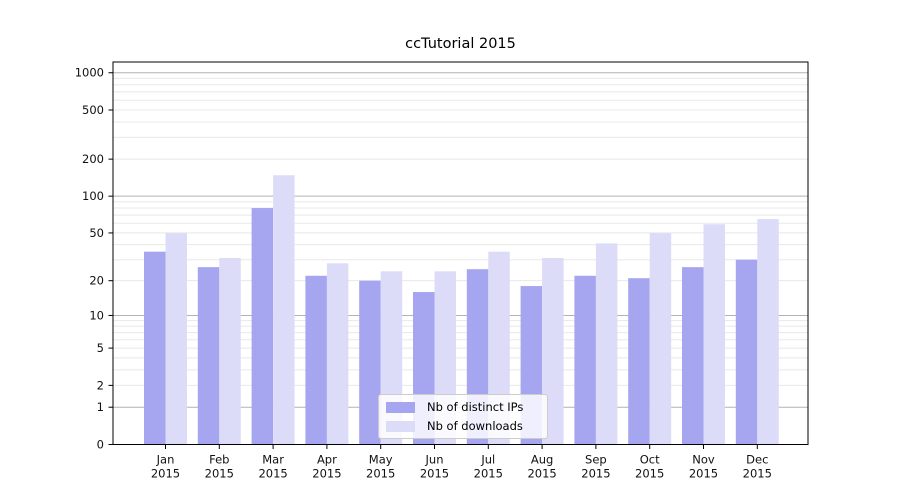 The image size is (900, 500). What do you see at coordinates (89, 73) in the screenshot?
I see `y-tick-label: 1000` at bounding box center [89, 73].